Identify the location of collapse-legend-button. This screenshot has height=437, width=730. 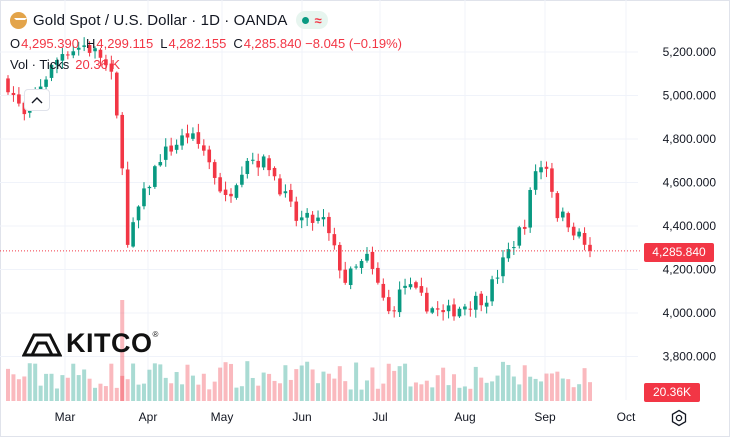
(37, 100).